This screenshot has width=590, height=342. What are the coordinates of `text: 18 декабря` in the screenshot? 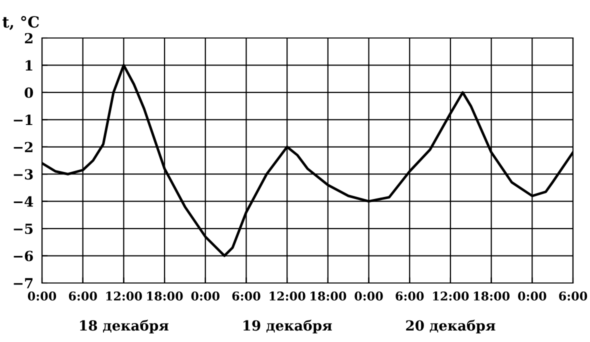 It's located at (124, 327).